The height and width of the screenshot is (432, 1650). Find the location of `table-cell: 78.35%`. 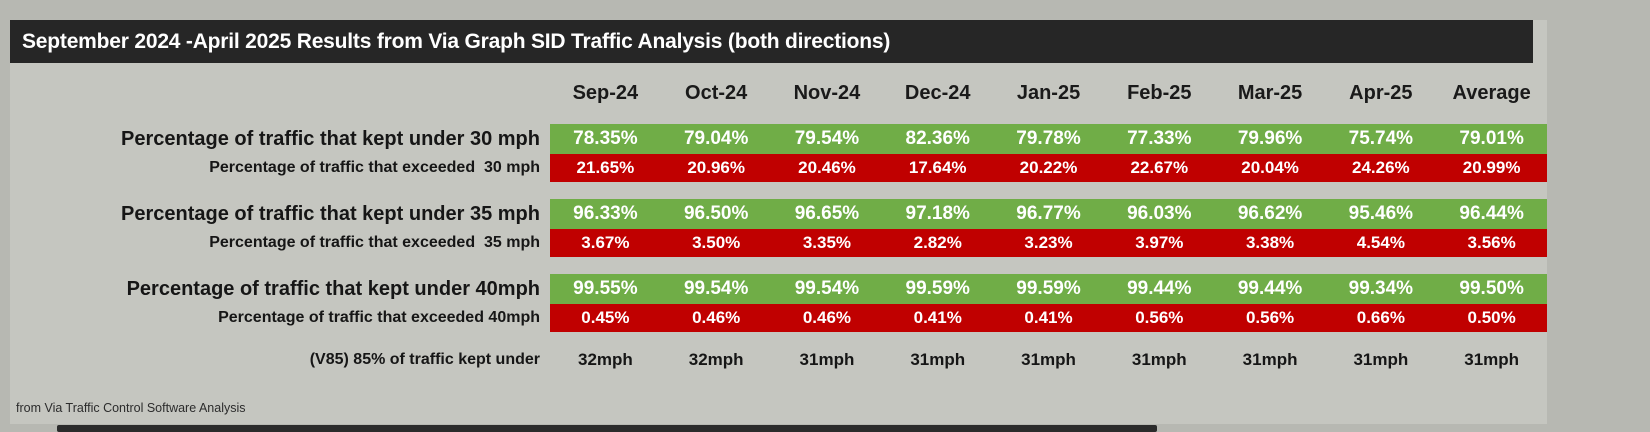

table-cell: 78.35% is located at coordinates (605, 138).